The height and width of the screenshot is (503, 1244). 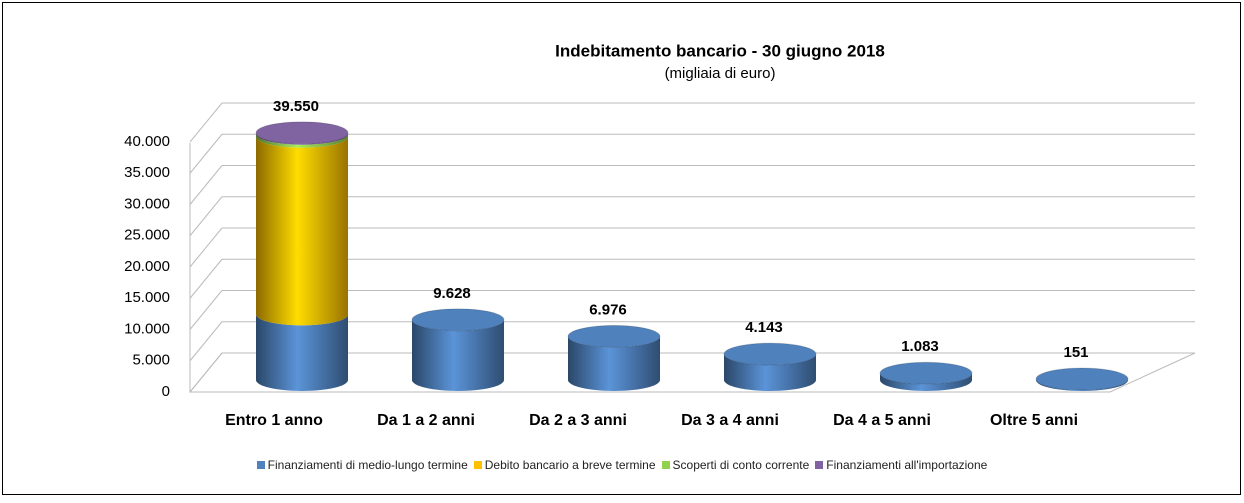 I want to click on legend-label: Finanziamenti di medio-lungo termine, so click(x=367, y=465).